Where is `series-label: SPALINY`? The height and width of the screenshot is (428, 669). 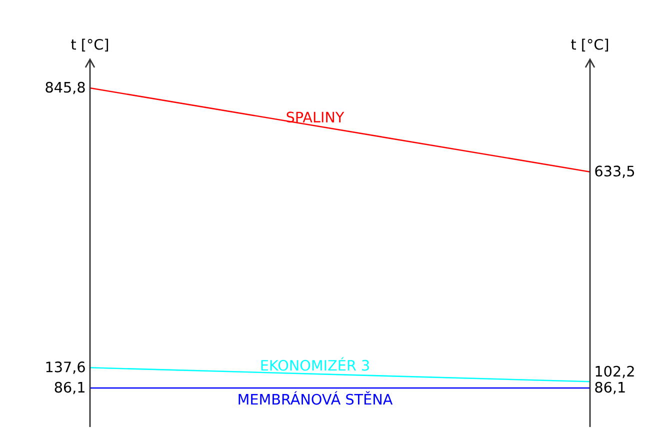
series-label: SPALINY is located at coordinates (315, 117).